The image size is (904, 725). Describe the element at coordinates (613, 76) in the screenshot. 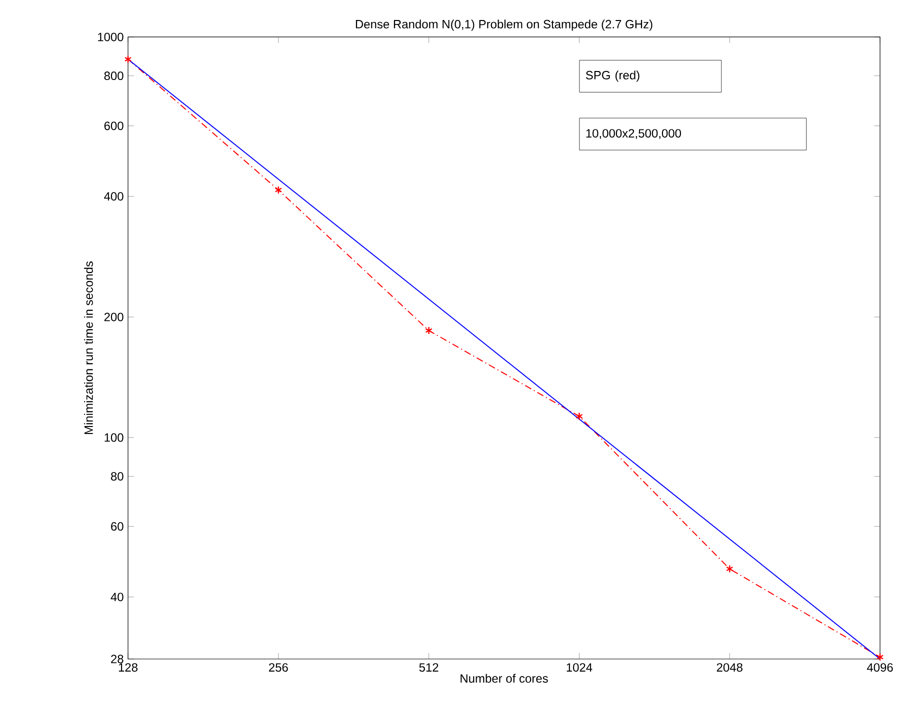

I see `annotation: SPG (red)` at that location.